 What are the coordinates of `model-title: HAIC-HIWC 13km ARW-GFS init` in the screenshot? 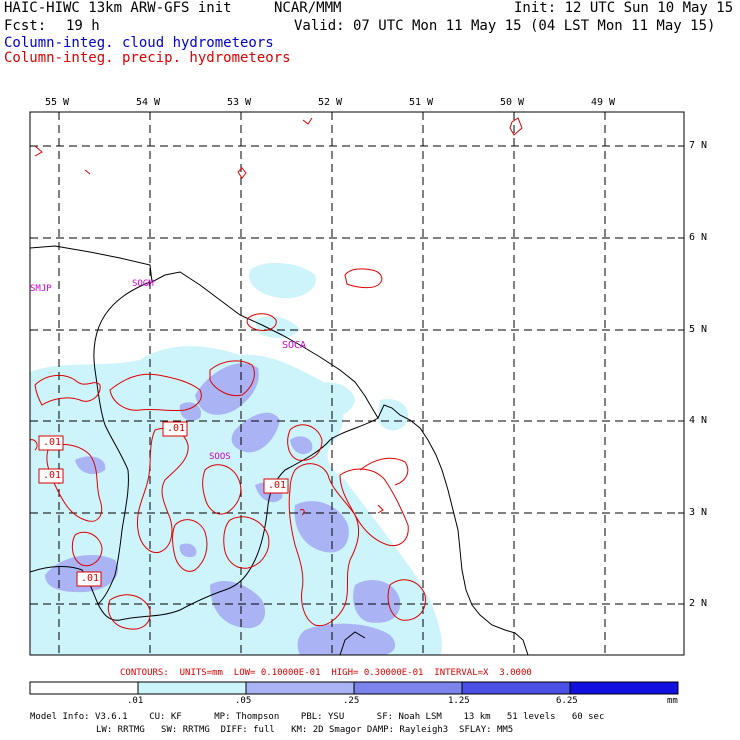 It's located at (118, 8).